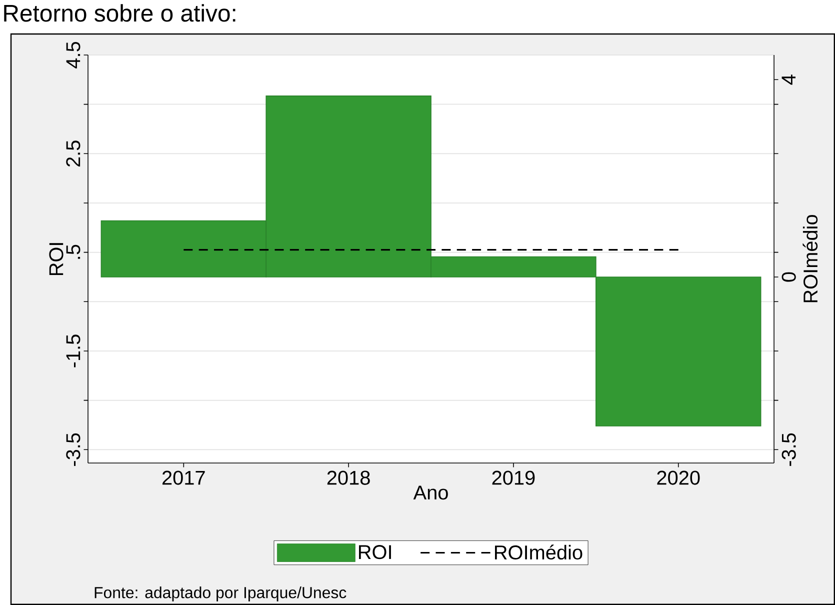 The height and width of the screenshot is (605, 835). What do you see at coordinates (789, 449) in the screenshot?
I see `y2-tick-label: -3.5` at bounding box center [789, 449].